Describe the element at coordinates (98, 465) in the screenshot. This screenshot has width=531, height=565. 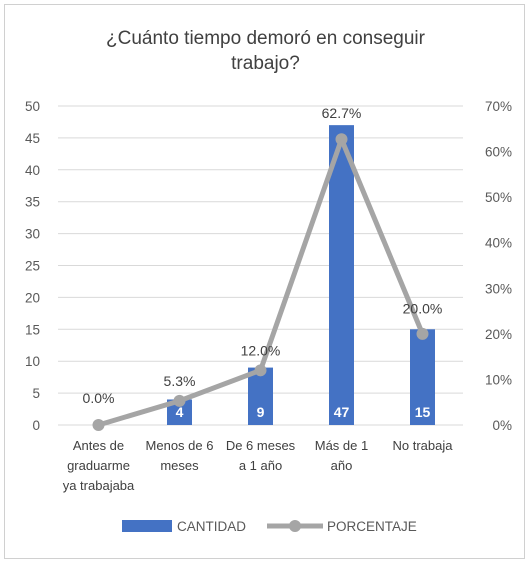
I see `x-category-label: graduarme` at that location.